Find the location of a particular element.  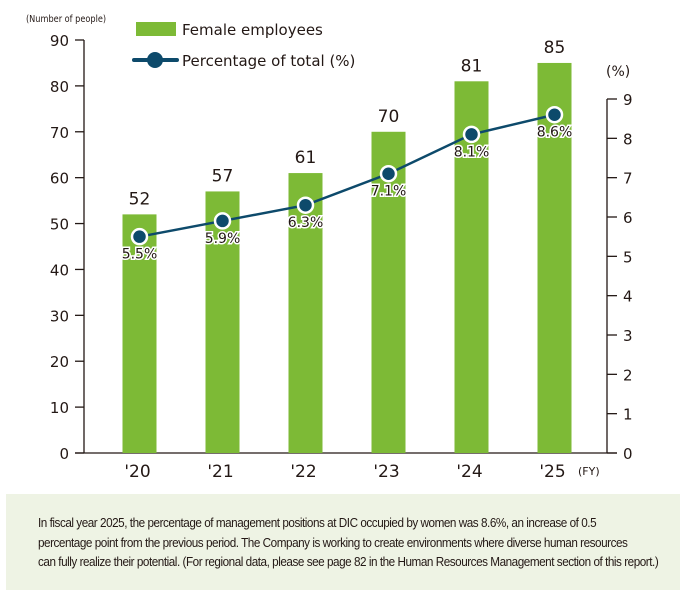

right-axis-tick-label: 7 is located at coordinates (628, 179).